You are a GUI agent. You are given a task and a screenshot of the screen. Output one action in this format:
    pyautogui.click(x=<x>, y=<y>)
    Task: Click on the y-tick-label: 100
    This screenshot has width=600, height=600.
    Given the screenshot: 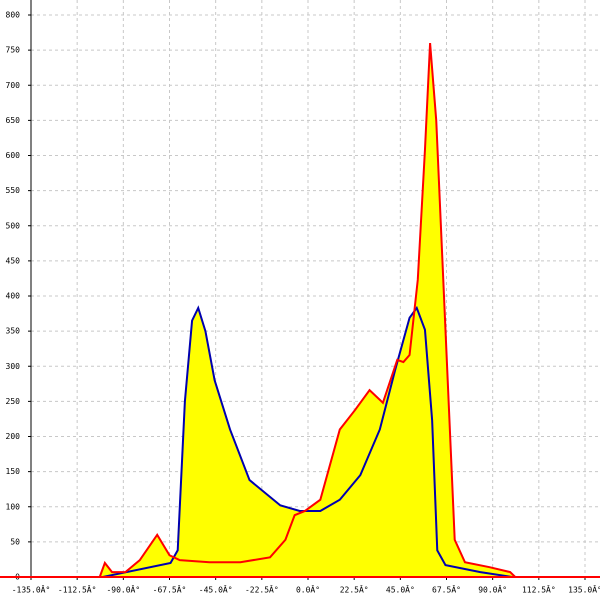 What is the action you would take?
    pyautogui.click(x=13, y=506)
    